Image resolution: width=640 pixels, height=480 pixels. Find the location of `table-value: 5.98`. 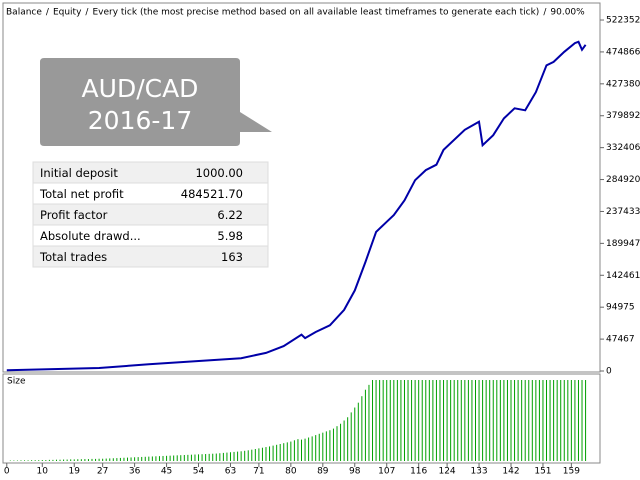

table-value: 5.98 is located at coordinates (230, 236).